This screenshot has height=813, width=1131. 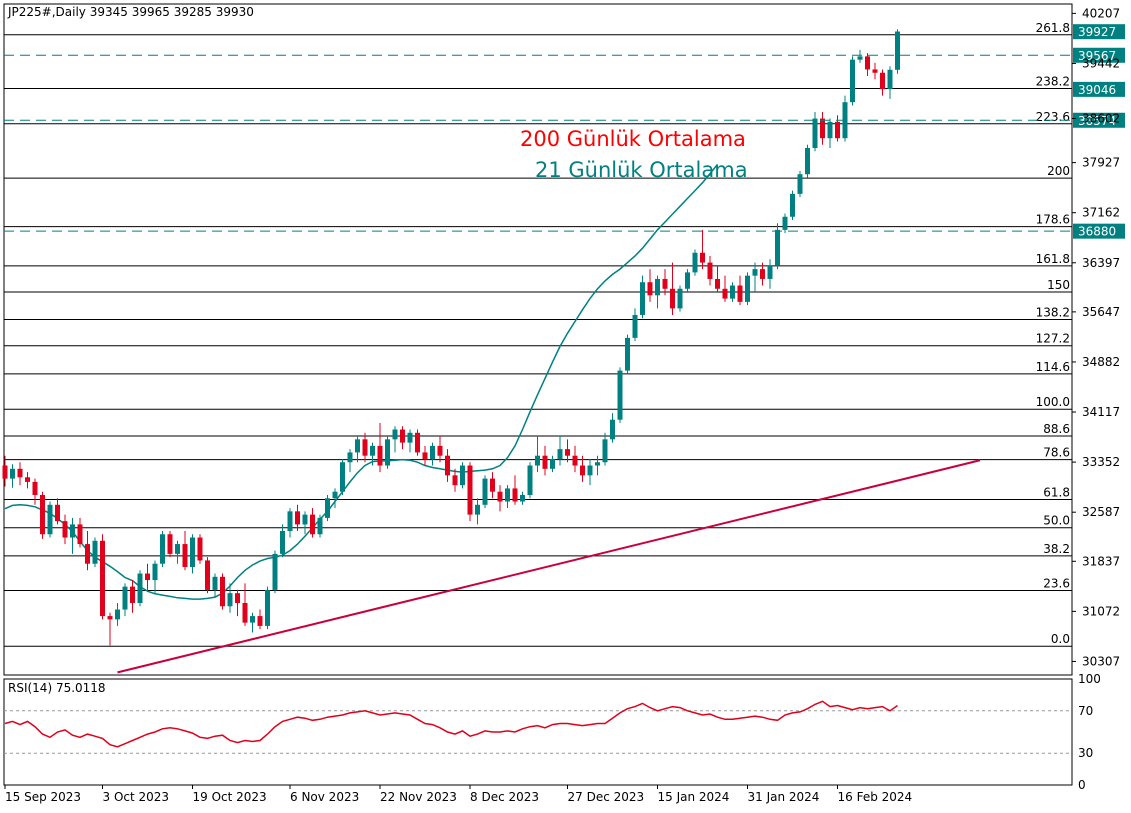 I want to click on time-tick-label: 15 Sep 2023, so click(x=43, y=797).